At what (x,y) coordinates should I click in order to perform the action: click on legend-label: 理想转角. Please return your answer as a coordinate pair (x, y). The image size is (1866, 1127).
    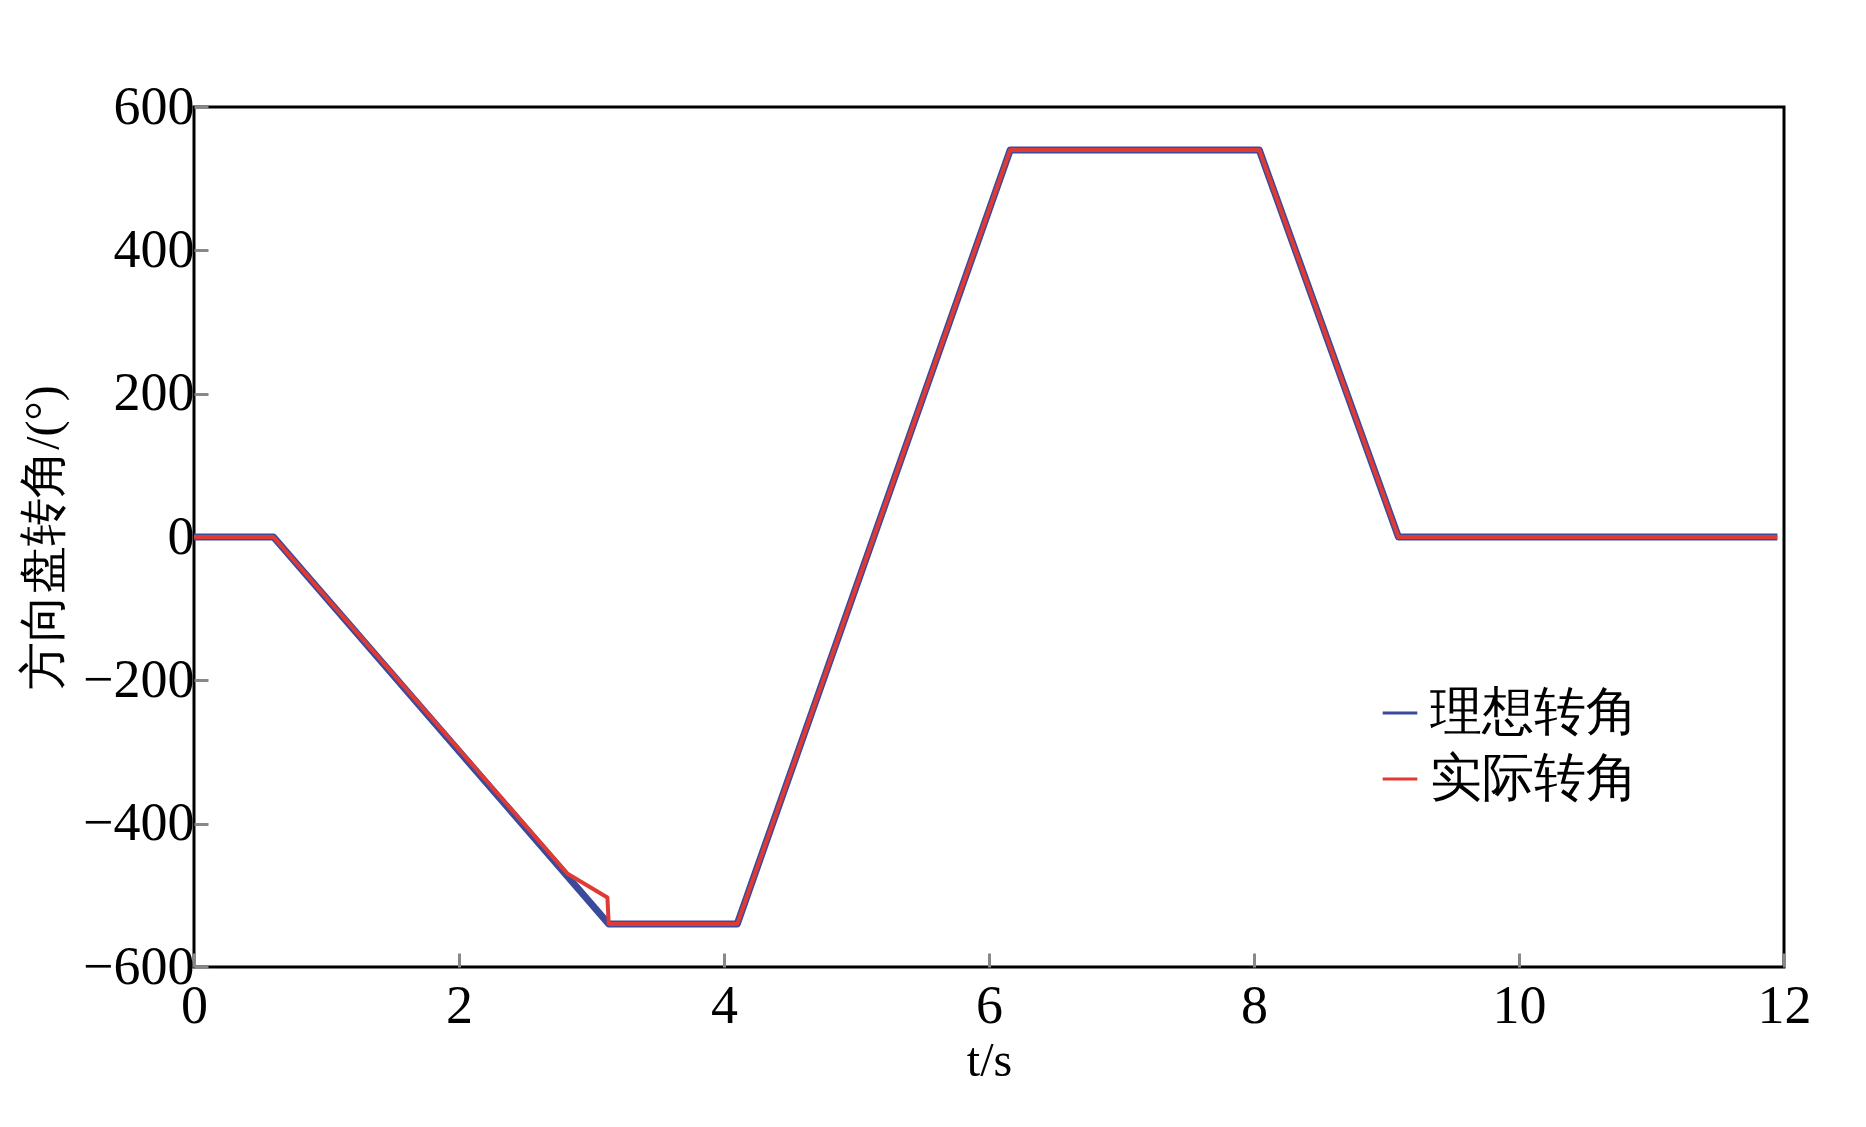
    Looking at the image, I should click on (1534, 711).